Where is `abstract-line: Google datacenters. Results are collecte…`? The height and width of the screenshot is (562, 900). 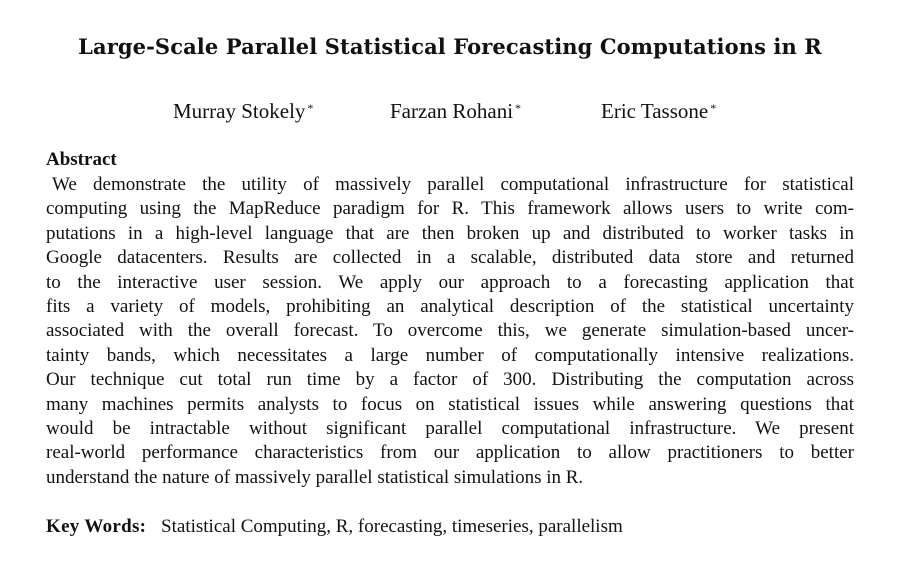 abstract-line: Google datacenters. Results are collecte… is located at coordinates (450, 258).